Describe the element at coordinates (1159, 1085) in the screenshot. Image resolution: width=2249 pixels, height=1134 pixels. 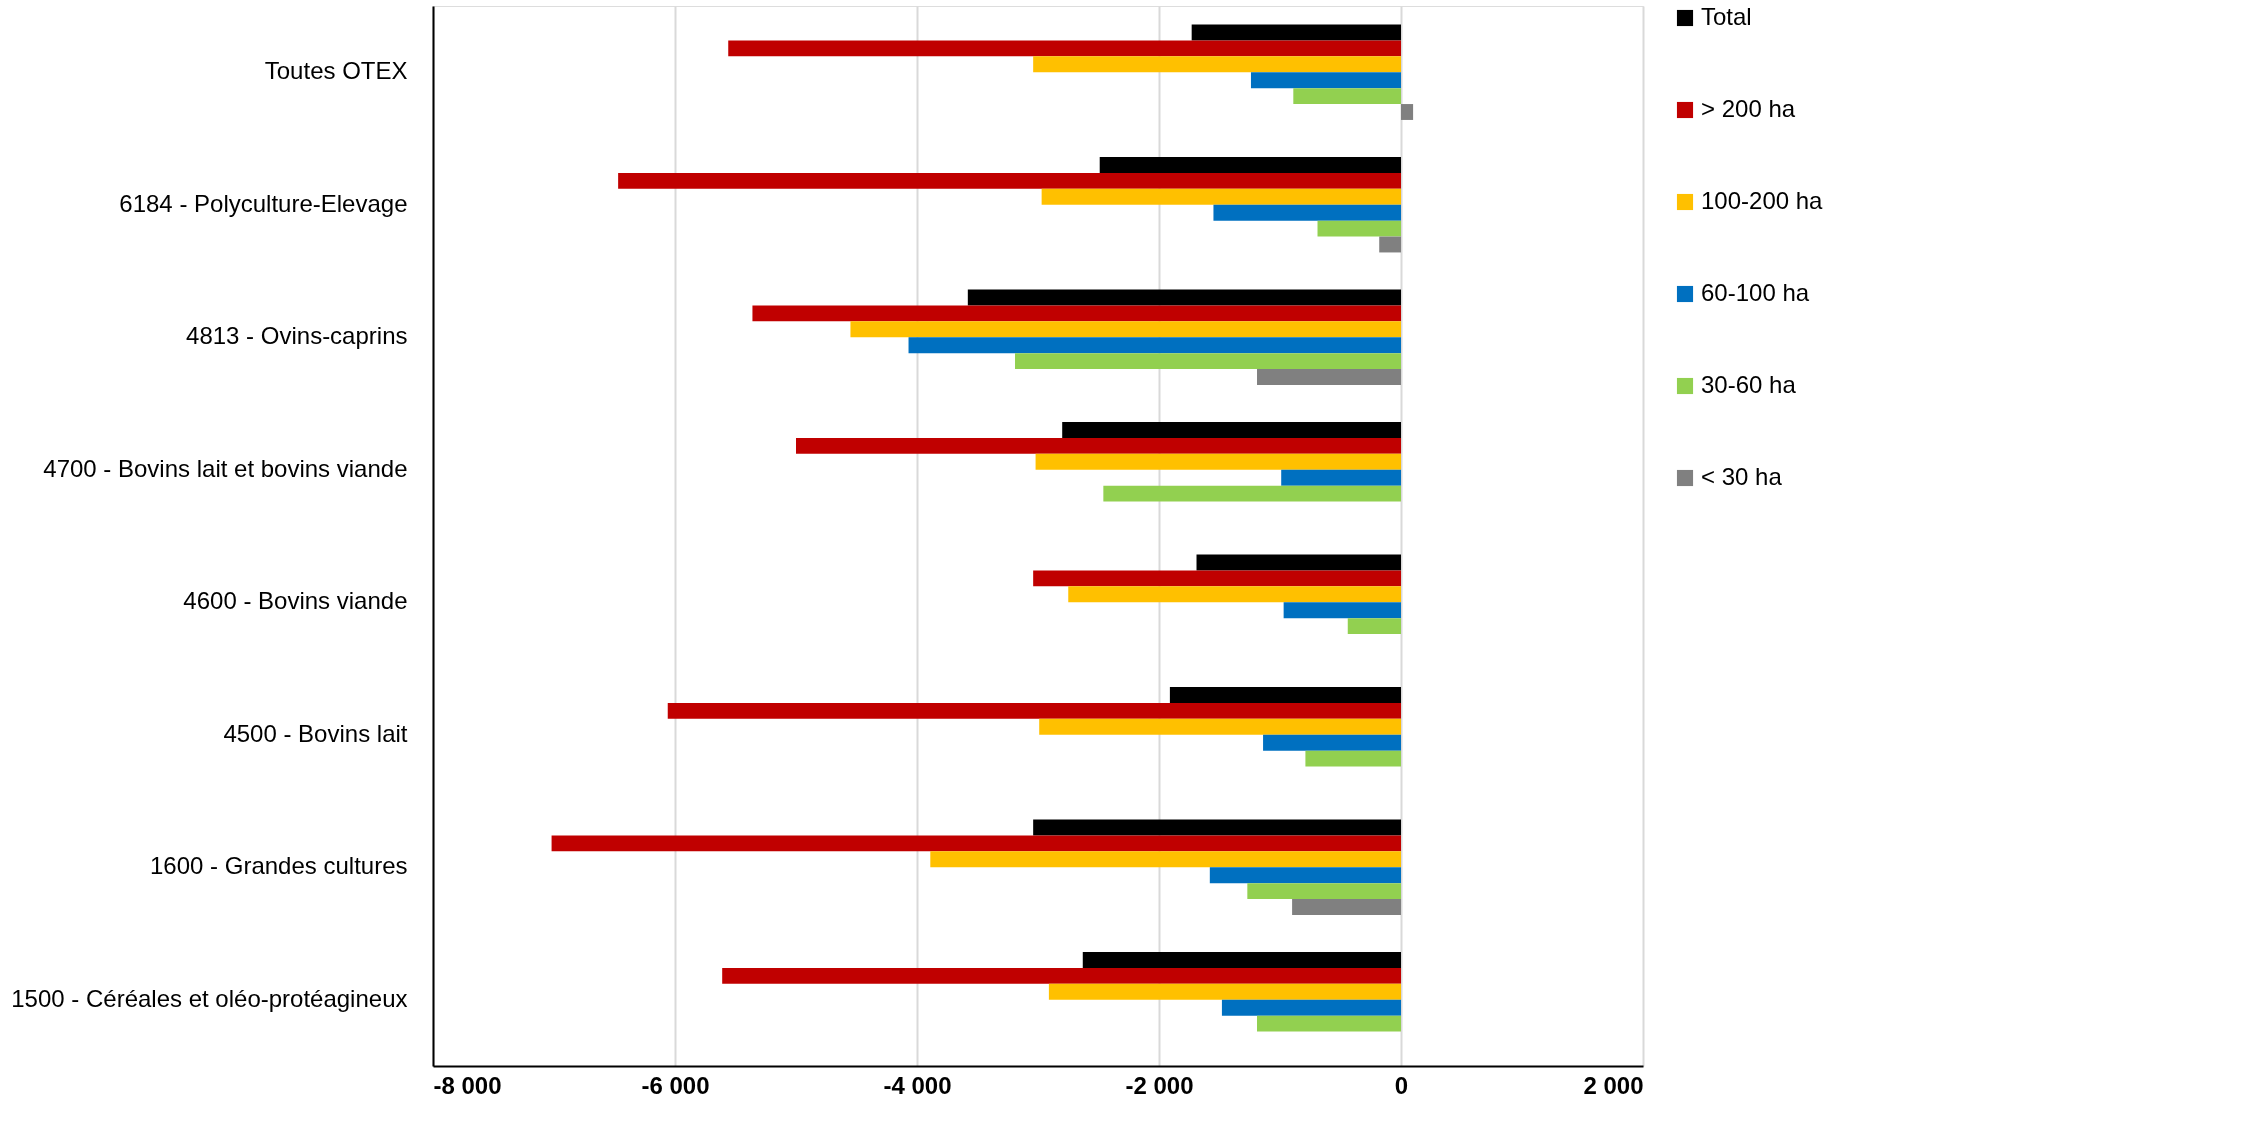
I see `x-tick-label: -2 000` at that location.